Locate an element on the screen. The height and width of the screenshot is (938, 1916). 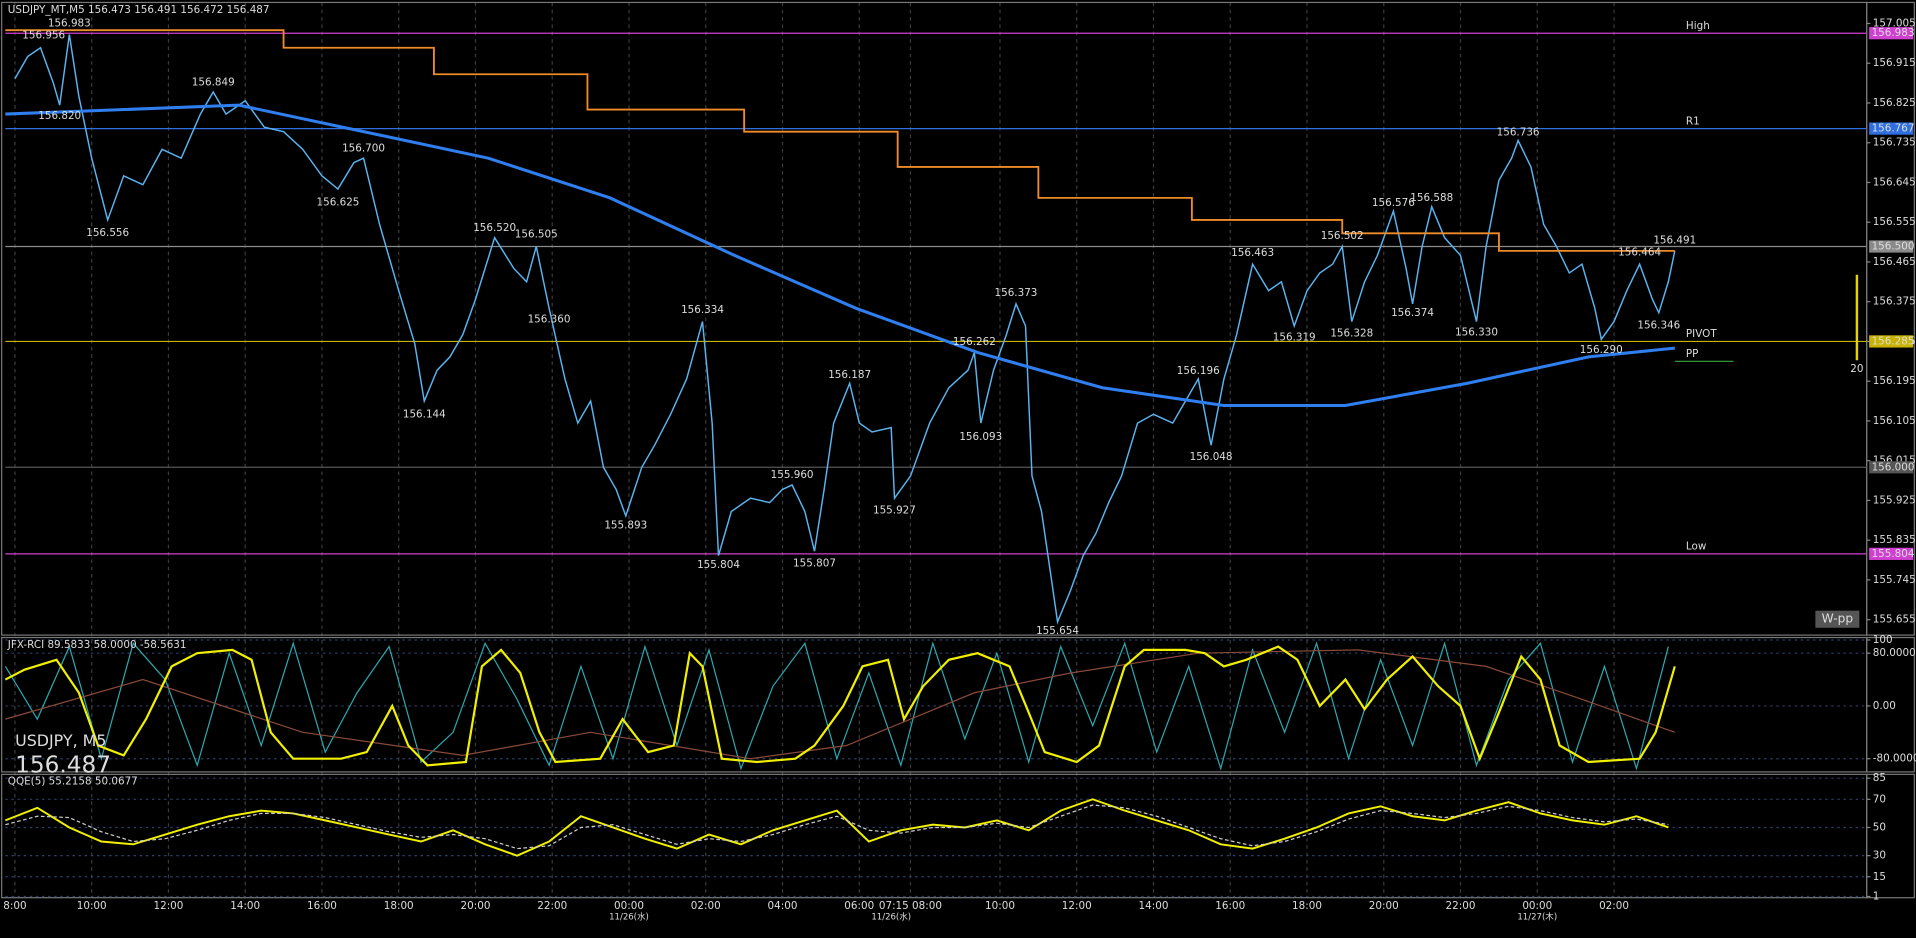
symbol-label: USDJPY, M5 is located at coordinates (60, 740).